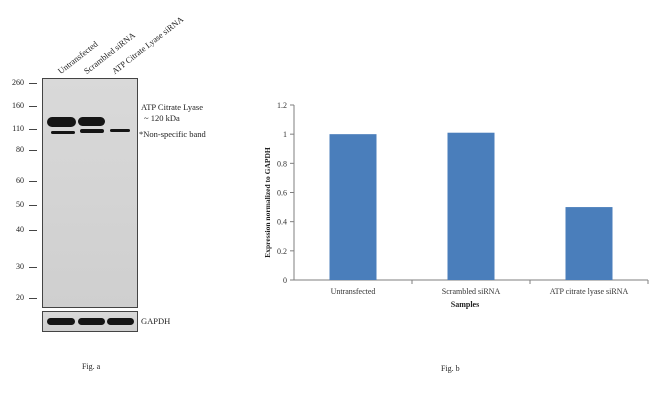  I want to click on band-acl-lane1, so click(61, 122).